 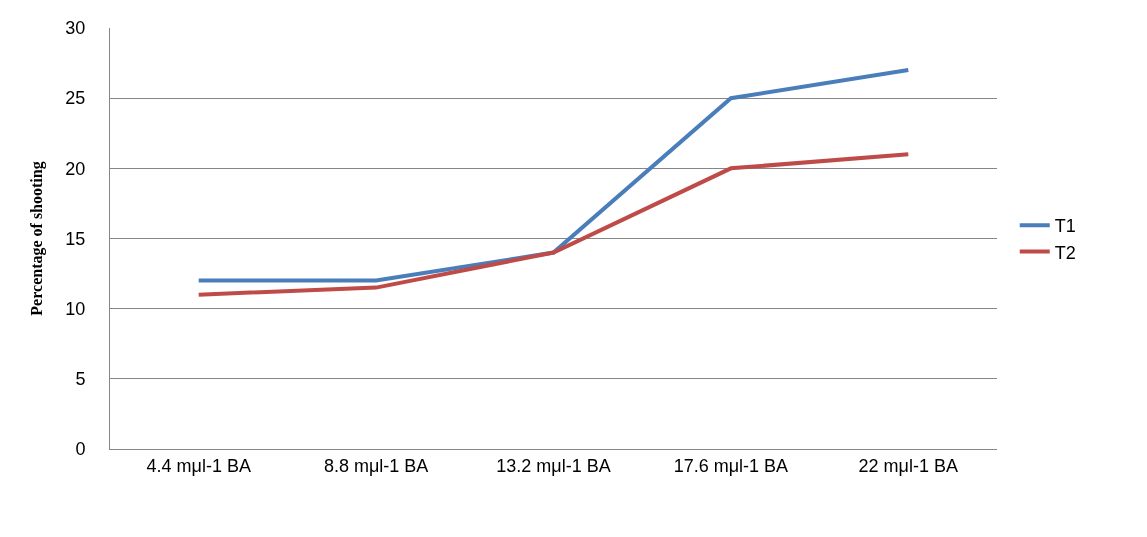 I want to click on y-tick-label: 0, so click(x=80, y=449).